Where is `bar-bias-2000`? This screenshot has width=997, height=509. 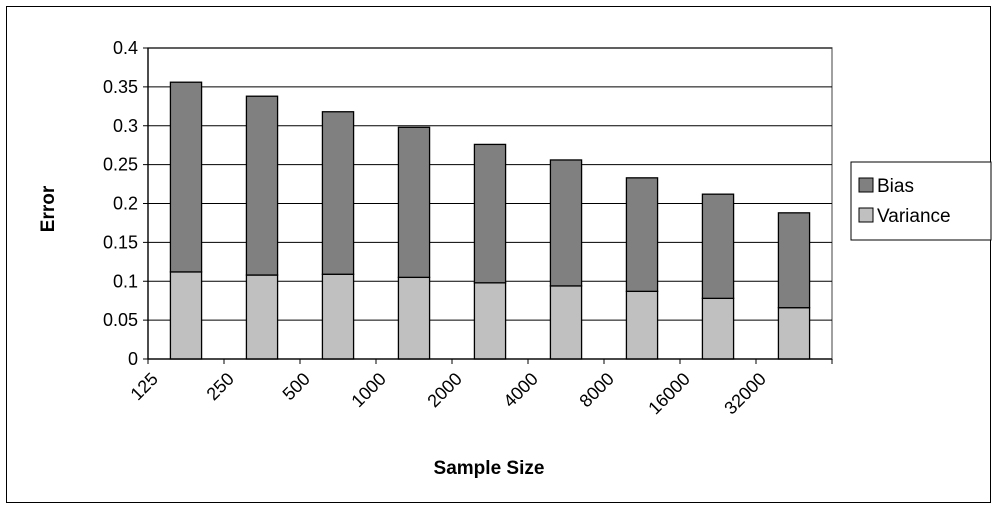
bar-bias-2000 is located at coordinates (490, 213).